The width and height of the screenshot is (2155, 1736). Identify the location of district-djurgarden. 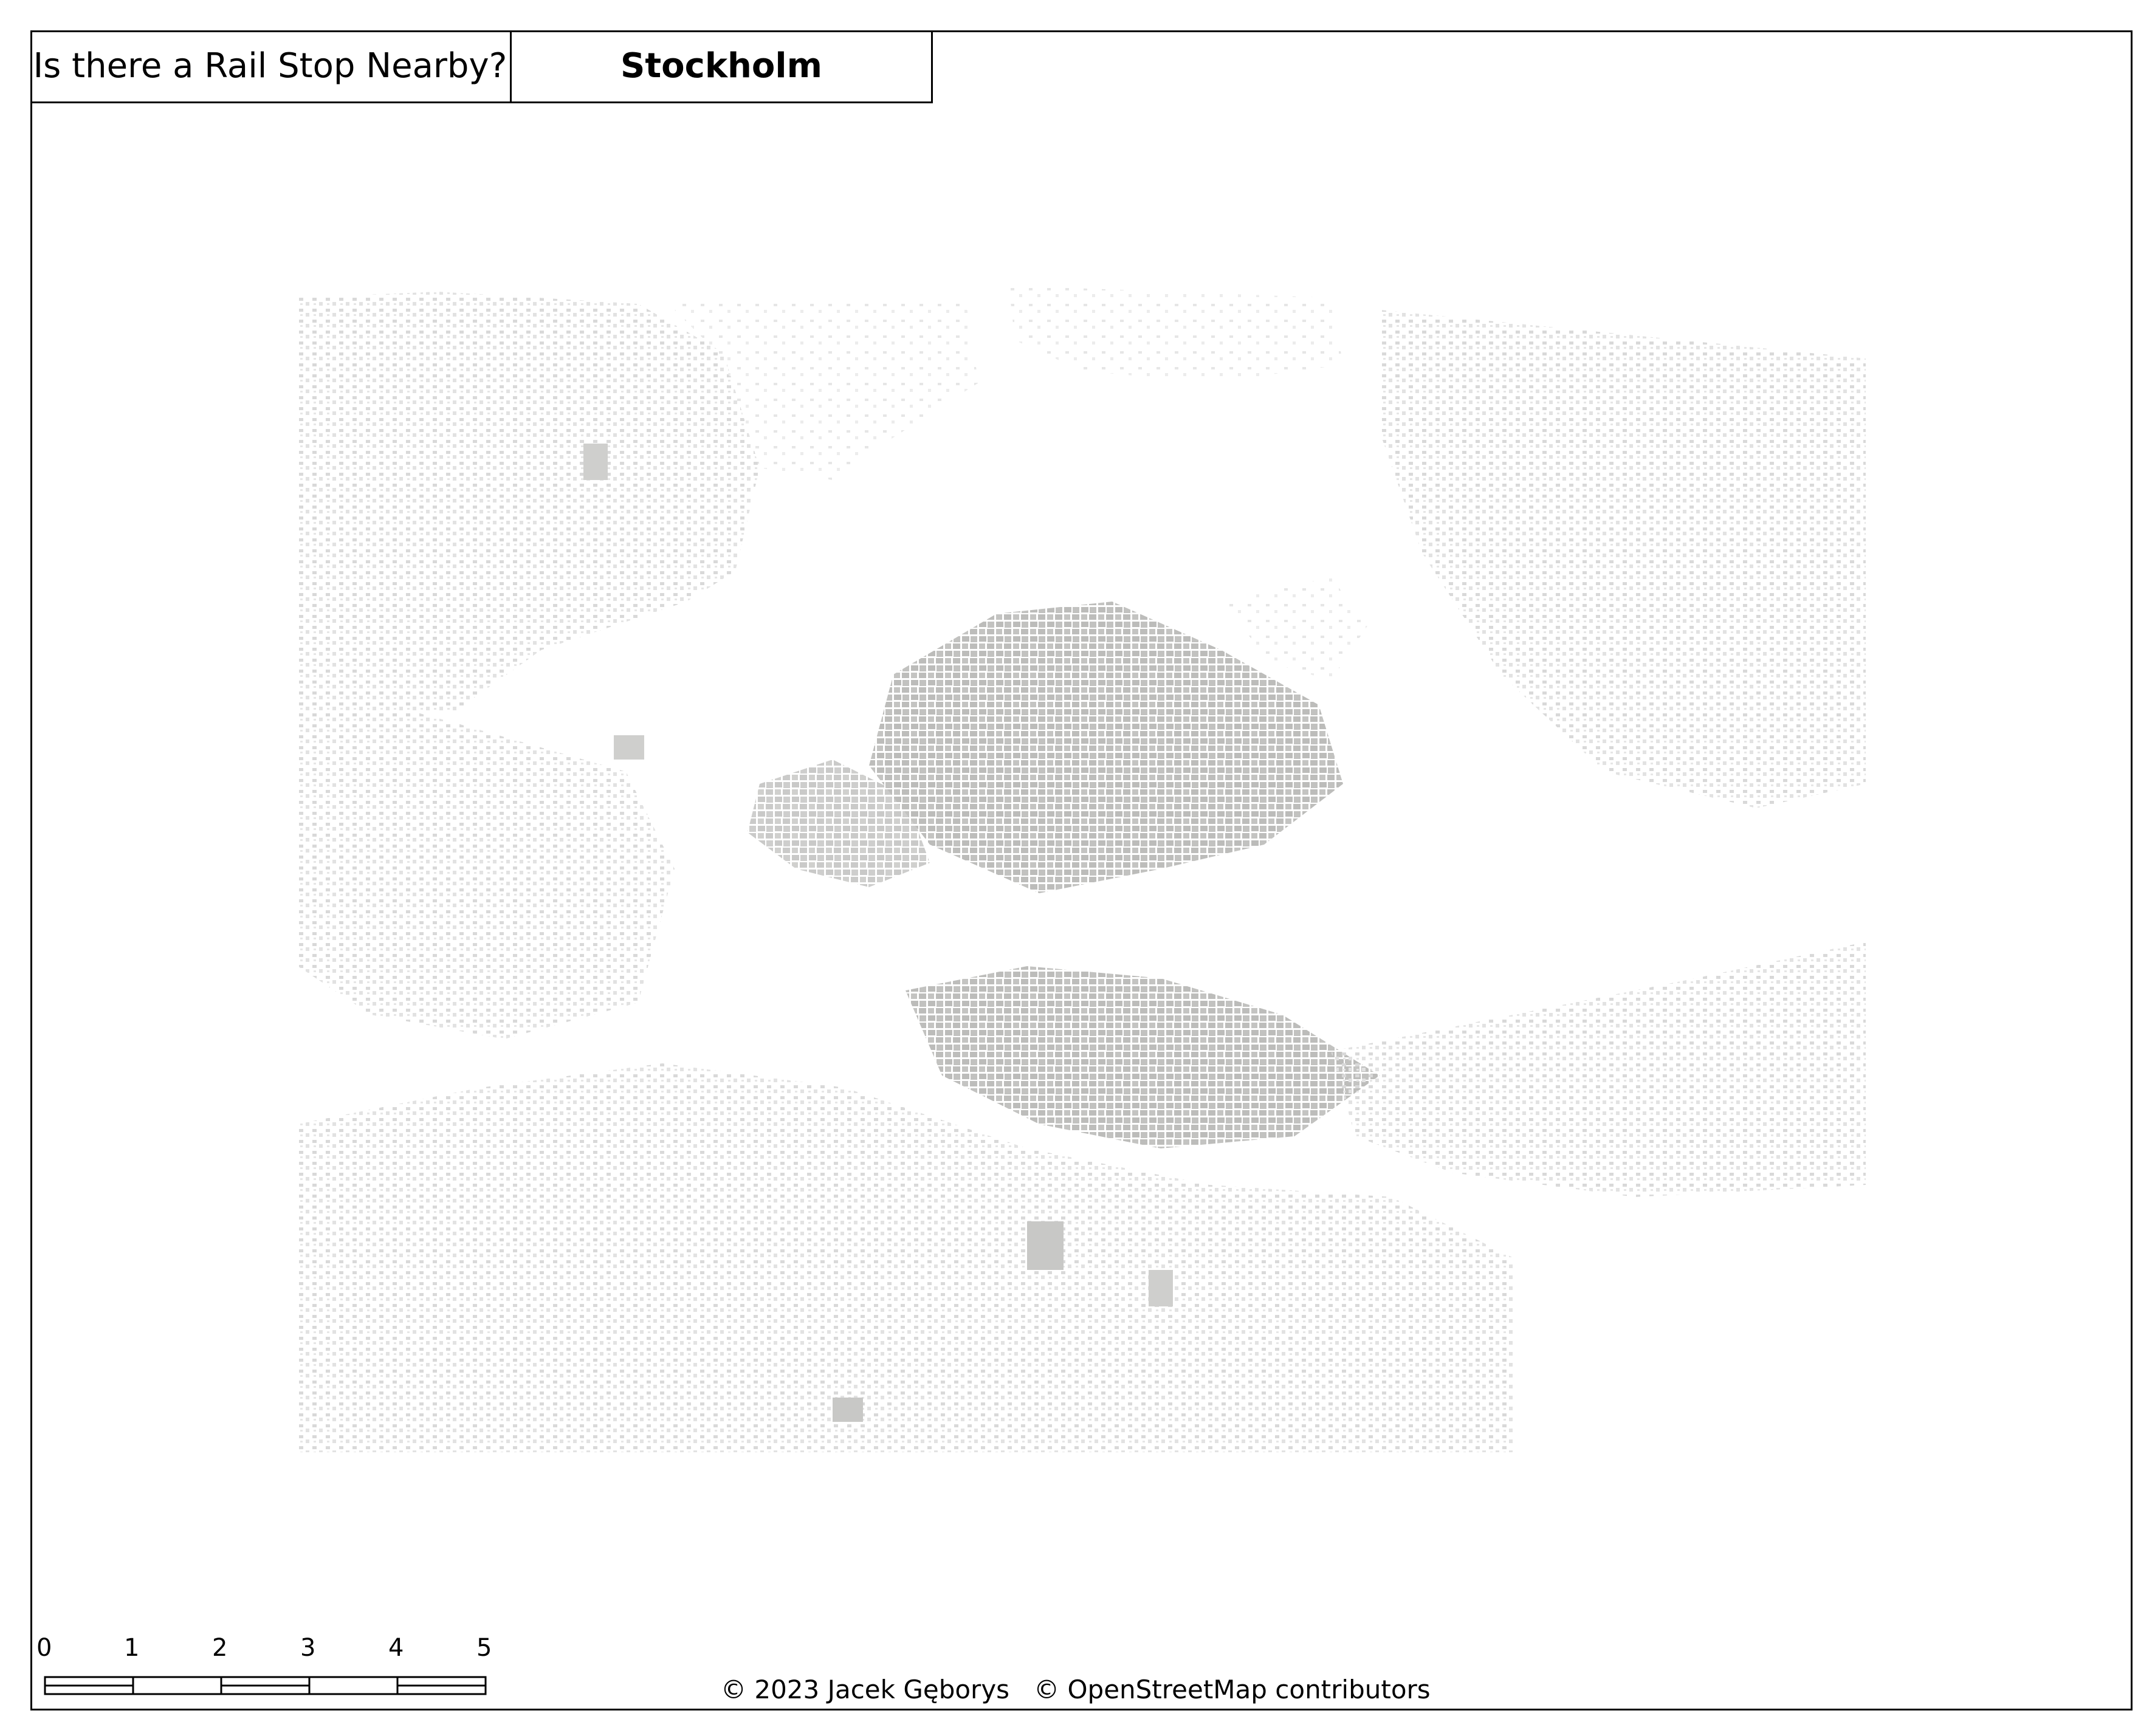
(1294, 629).